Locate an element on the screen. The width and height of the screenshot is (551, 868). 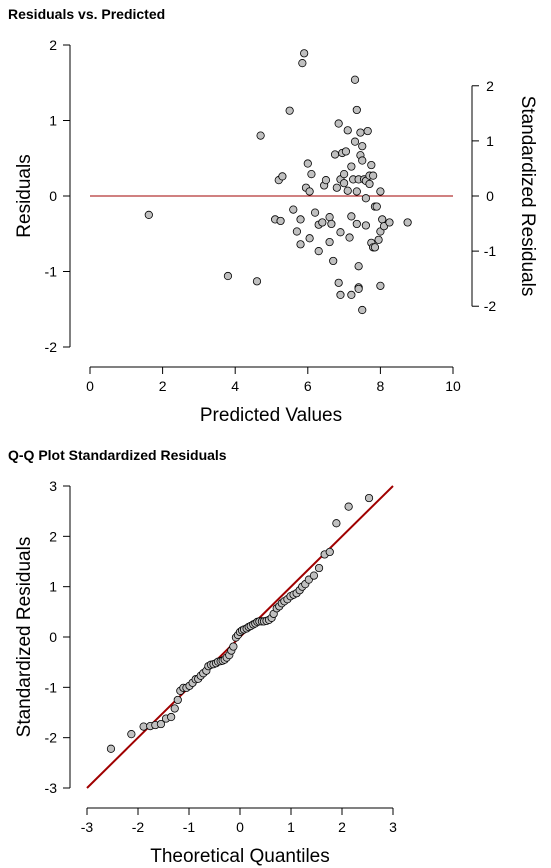
chart-1-y-tick-label: -1 is located at coordinates (51, 272).